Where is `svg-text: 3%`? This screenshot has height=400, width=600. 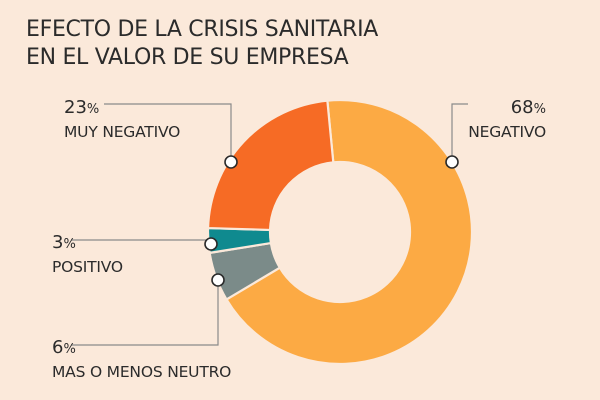 svg-text: 3% is located at coordinates (64, 242).